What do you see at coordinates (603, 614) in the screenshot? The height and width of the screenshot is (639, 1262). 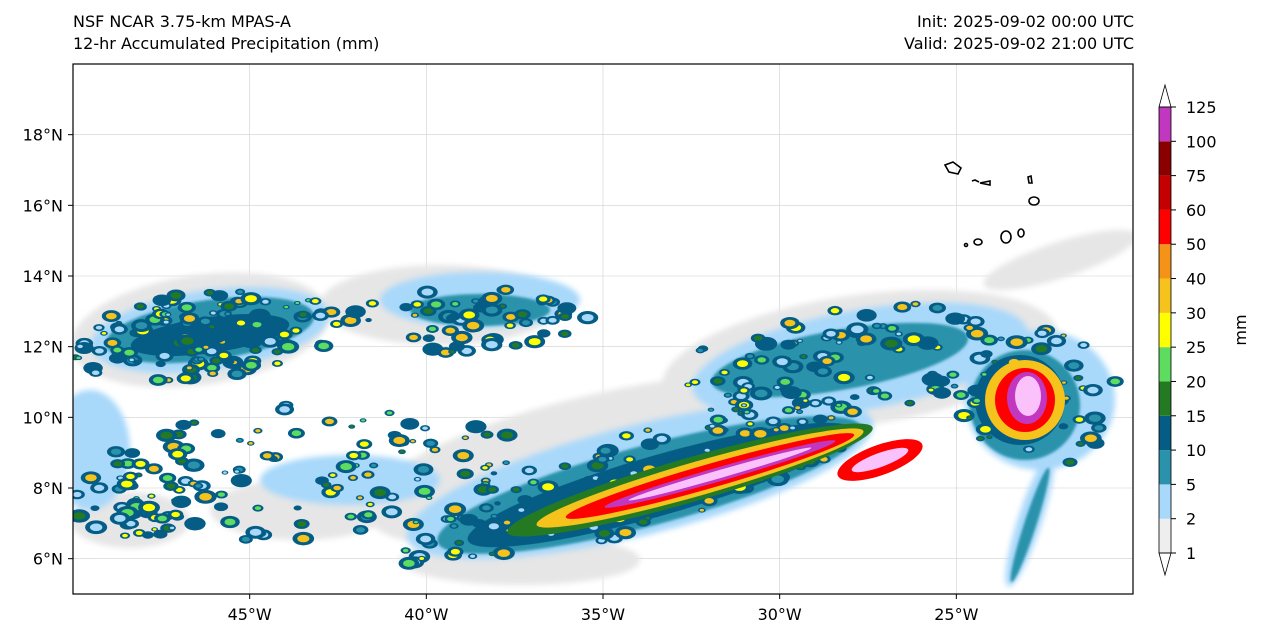 I see `lon-tick-label: 35°W` at bounding box center [603, 614].